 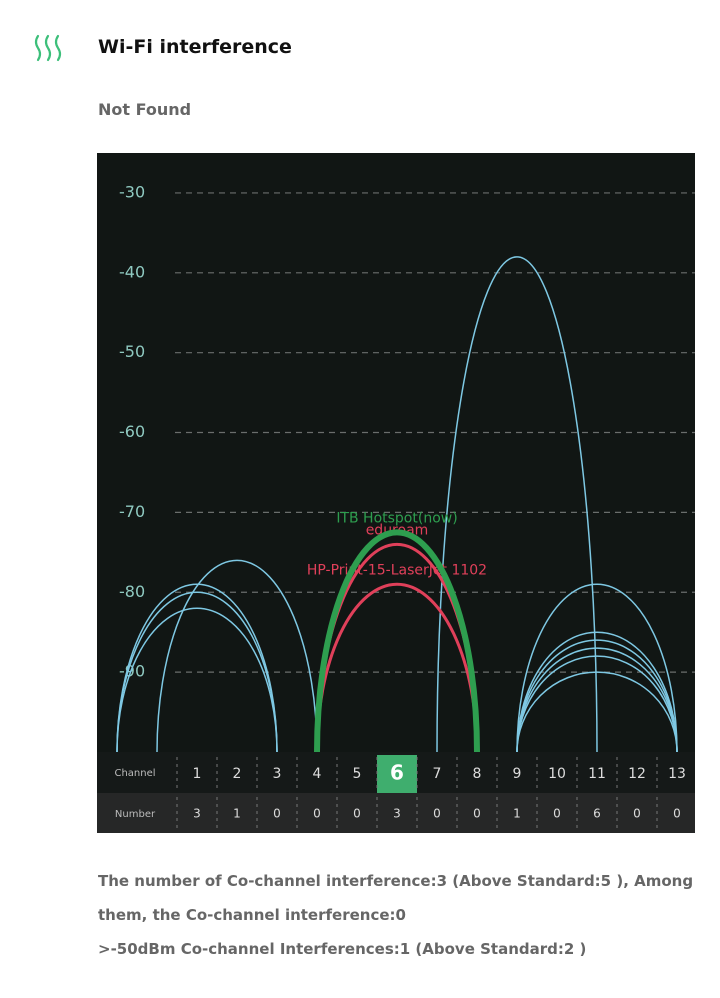 What do you see at coordinates (132, 431) in the screenshot?
I see `y-tick-label: -60` at bounding box center [132, 431].